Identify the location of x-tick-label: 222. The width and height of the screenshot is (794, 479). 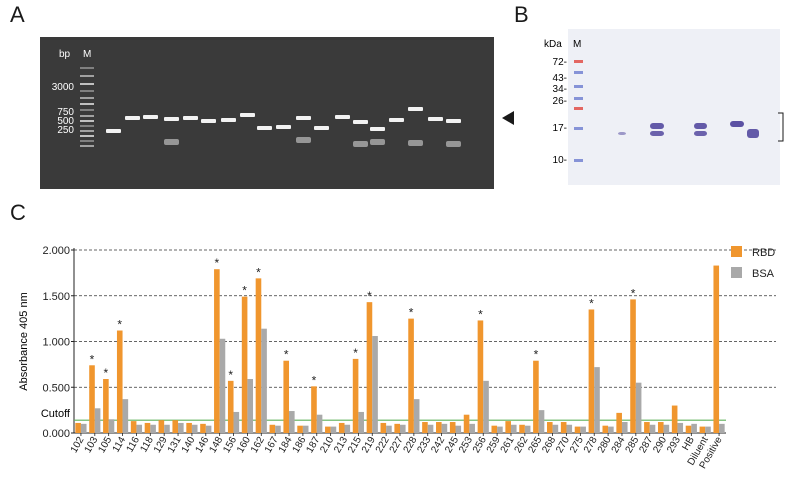
(383, 445).